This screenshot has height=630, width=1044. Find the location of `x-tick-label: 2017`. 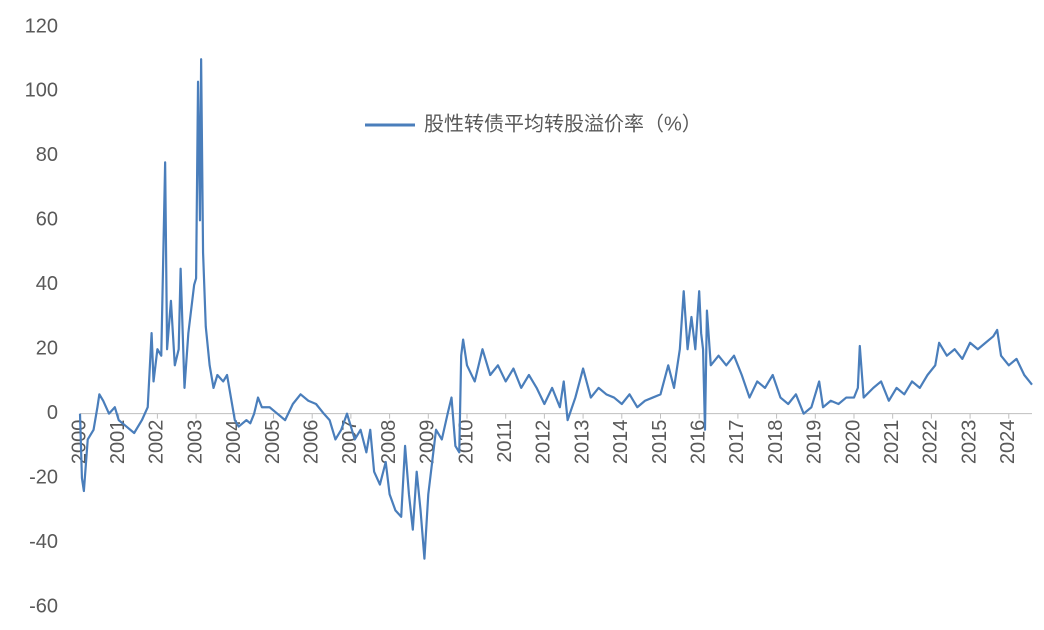

x-tick-label: 2017 is located at coordinates (737, 442).